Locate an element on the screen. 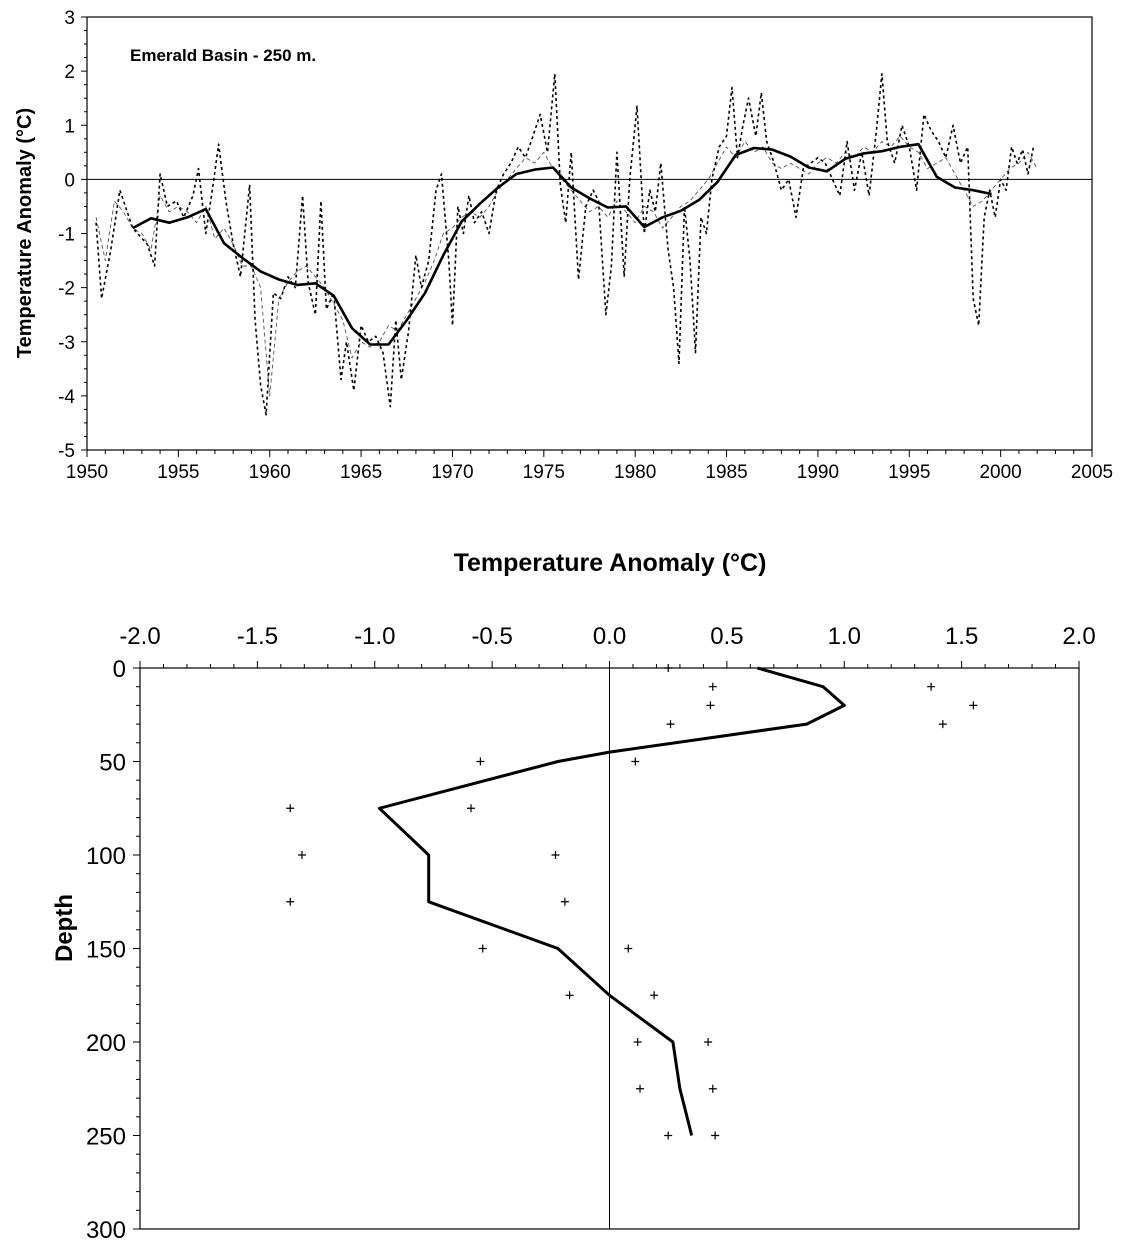 This screenshot has height=1241, width=1132. top-x-tick-label: 1965 is located at coordinates (361, 472).